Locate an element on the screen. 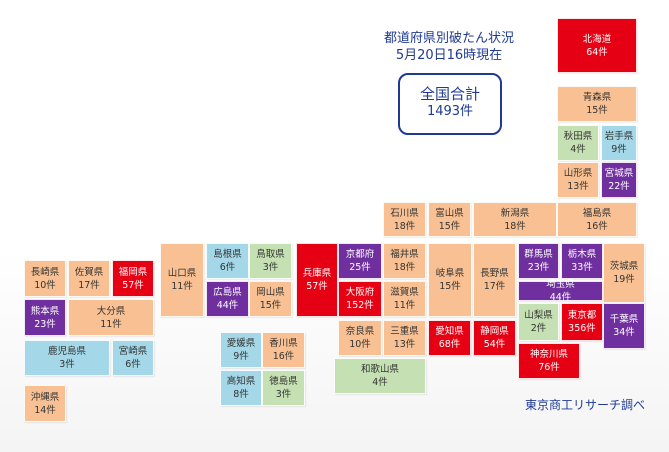  prefecture-tile: 埼玉県 44件 is located at coordinates (560, 291).